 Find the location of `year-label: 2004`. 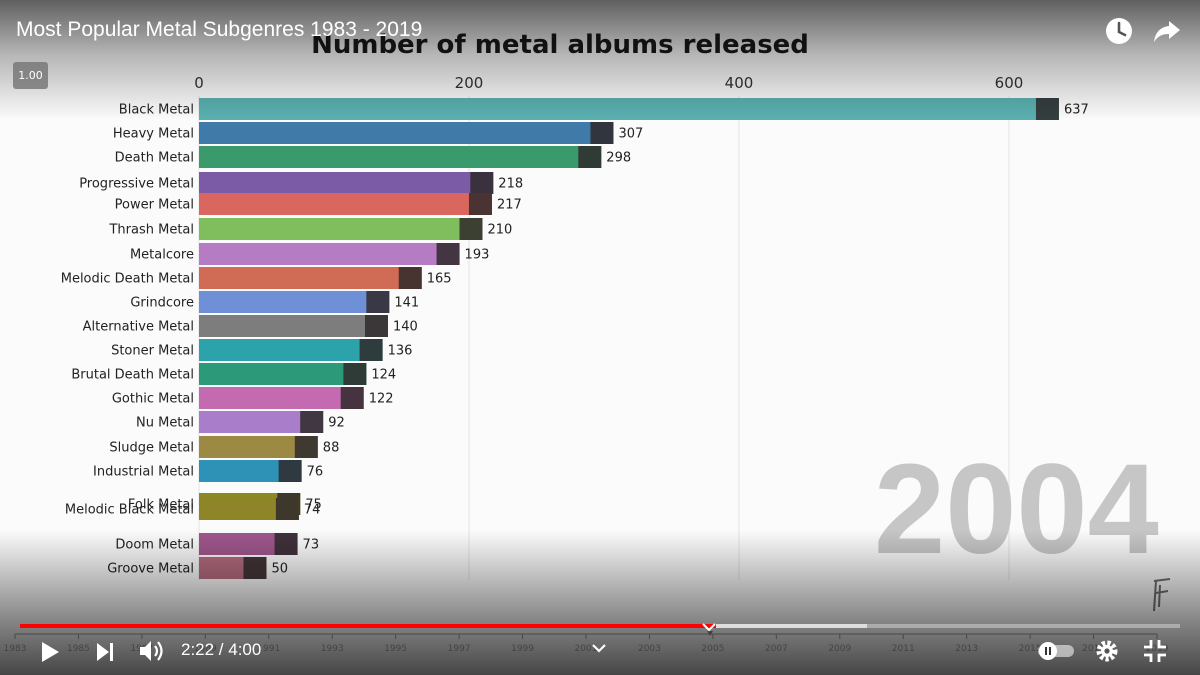

year-label: 2004 is located at coordinates (1016, 509).